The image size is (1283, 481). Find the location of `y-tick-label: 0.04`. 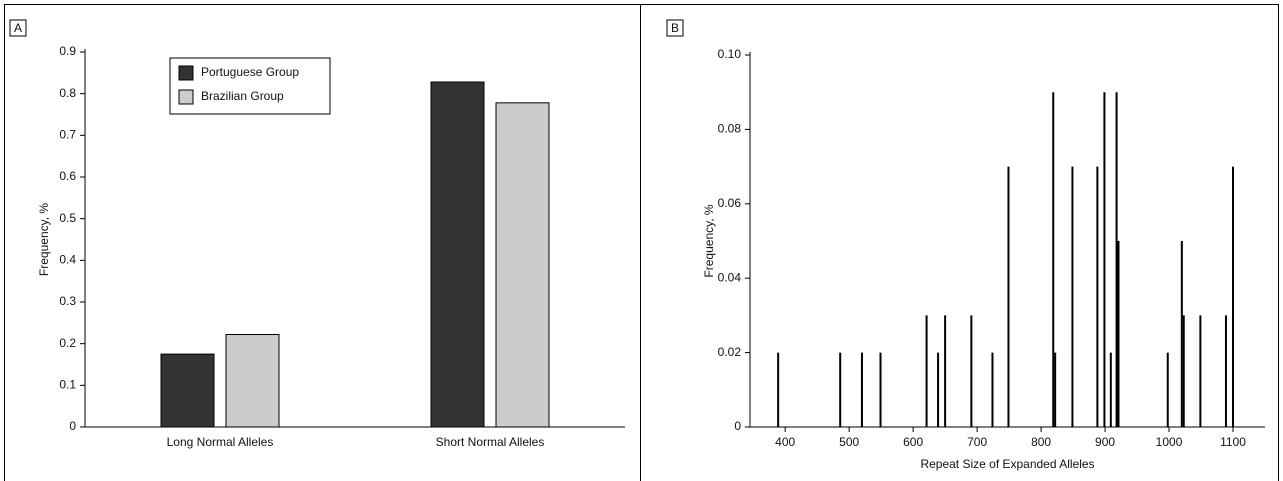

y-tick-label: 0.04 is located at coordinates (730, 277).